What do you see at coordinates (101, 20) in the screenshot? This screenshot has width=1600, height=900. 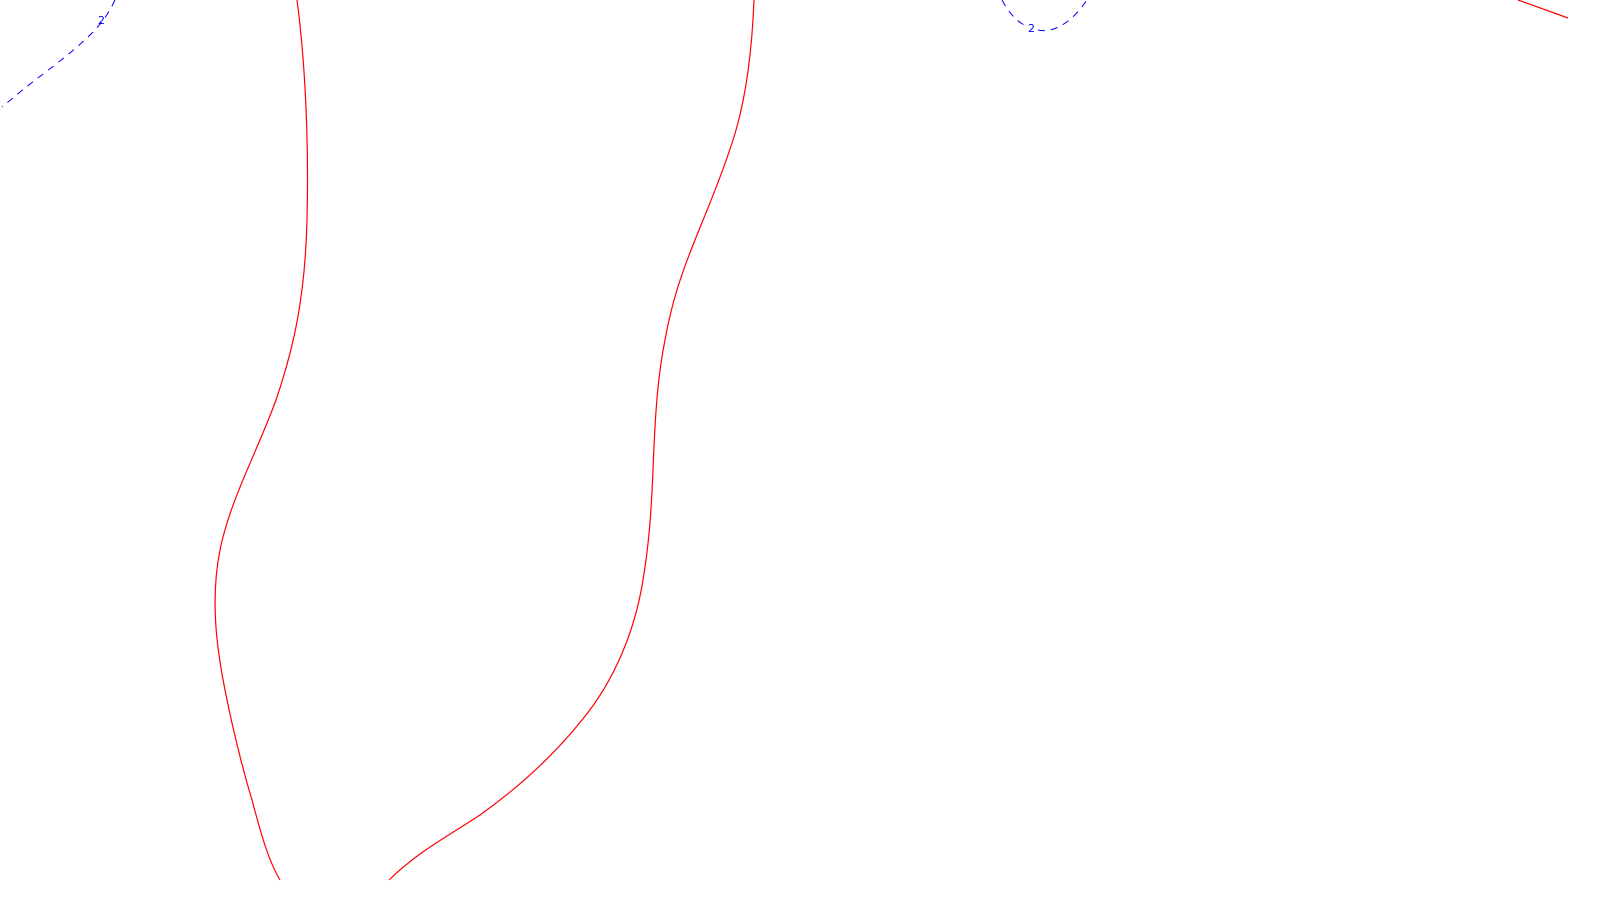 I see `contour-label-left: 2` at bounding box center [101, 20].